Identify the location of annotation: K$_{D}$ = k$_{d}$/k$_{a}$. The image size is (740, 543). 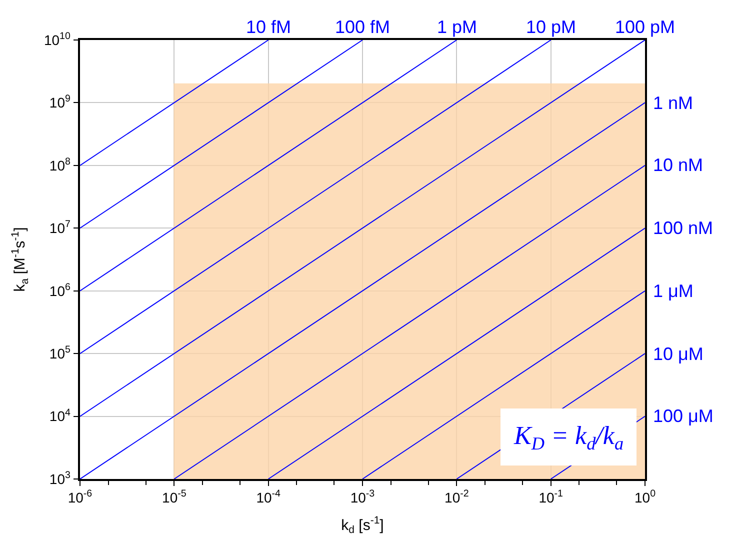
(568, 437).